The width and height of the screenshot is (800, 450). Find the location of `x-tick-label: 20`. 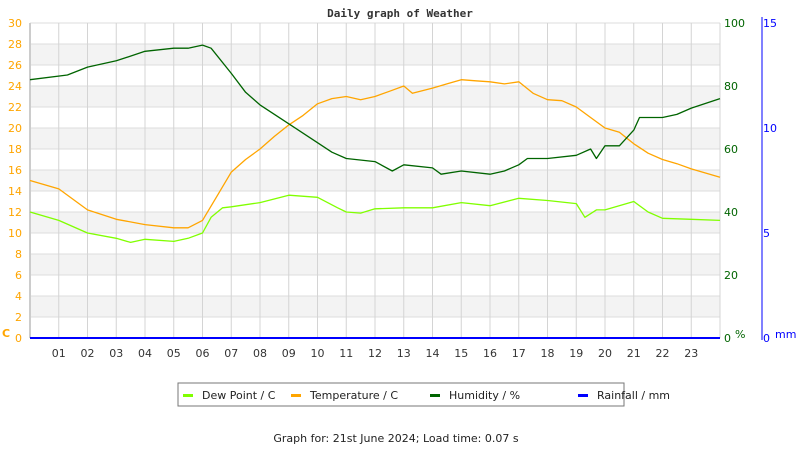

x-tick-label: 20 is located at coordinates (605, 353).